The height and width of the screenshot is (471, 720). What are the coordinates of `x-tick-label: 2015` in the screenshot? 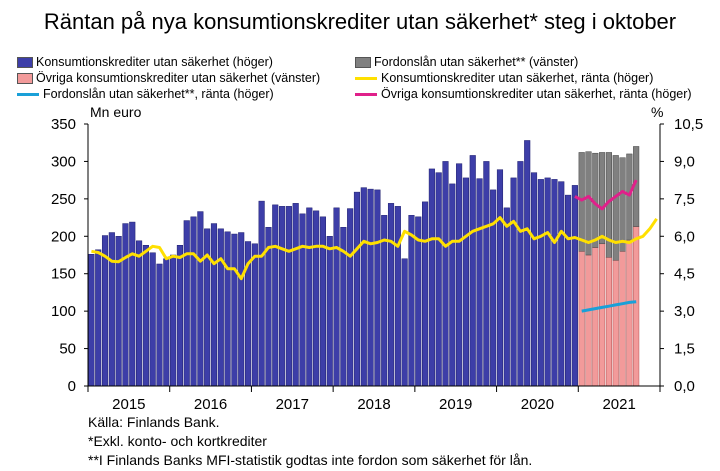 It's located at (128, 404).